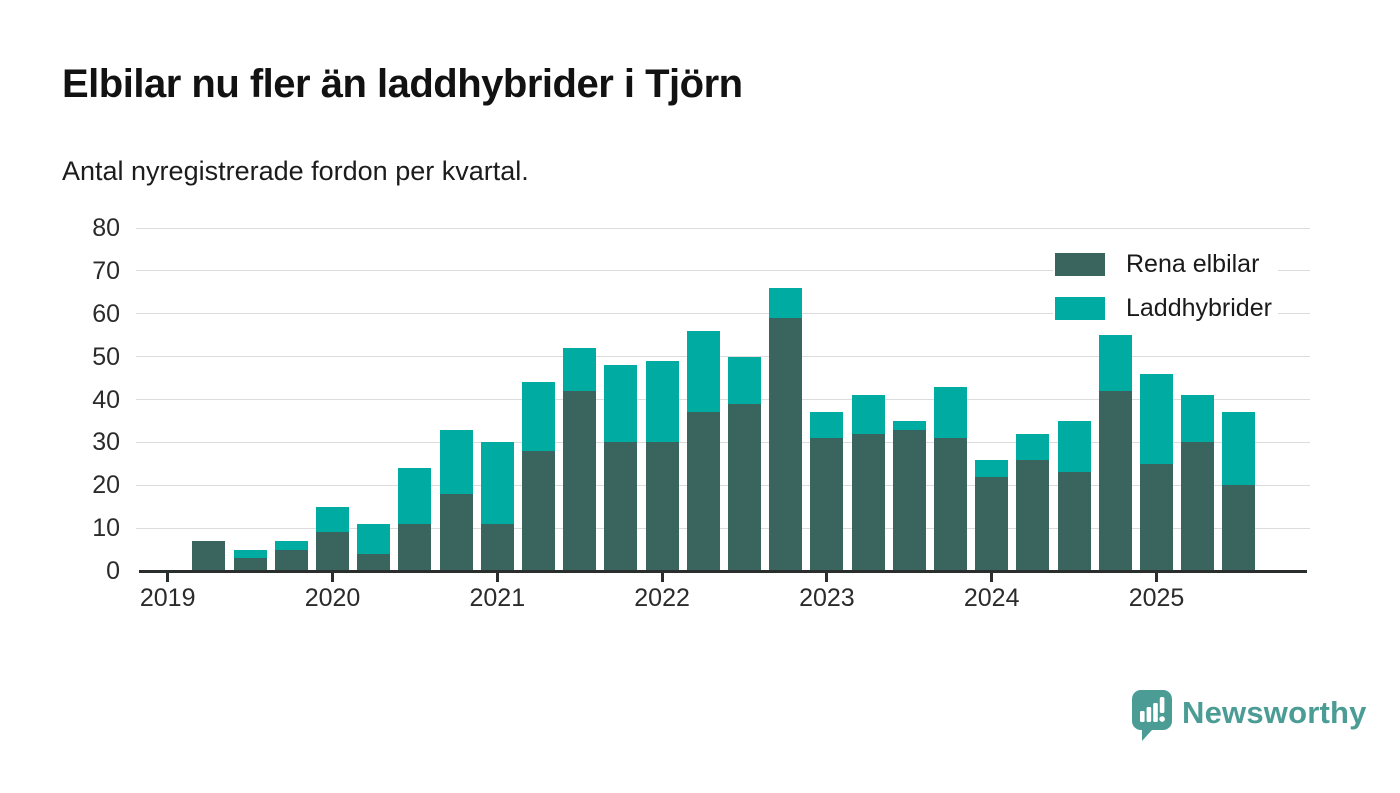 This screenshot has width=1400, height=793. I want to click on y-axis-tick-label: 0, so click(113, 571).